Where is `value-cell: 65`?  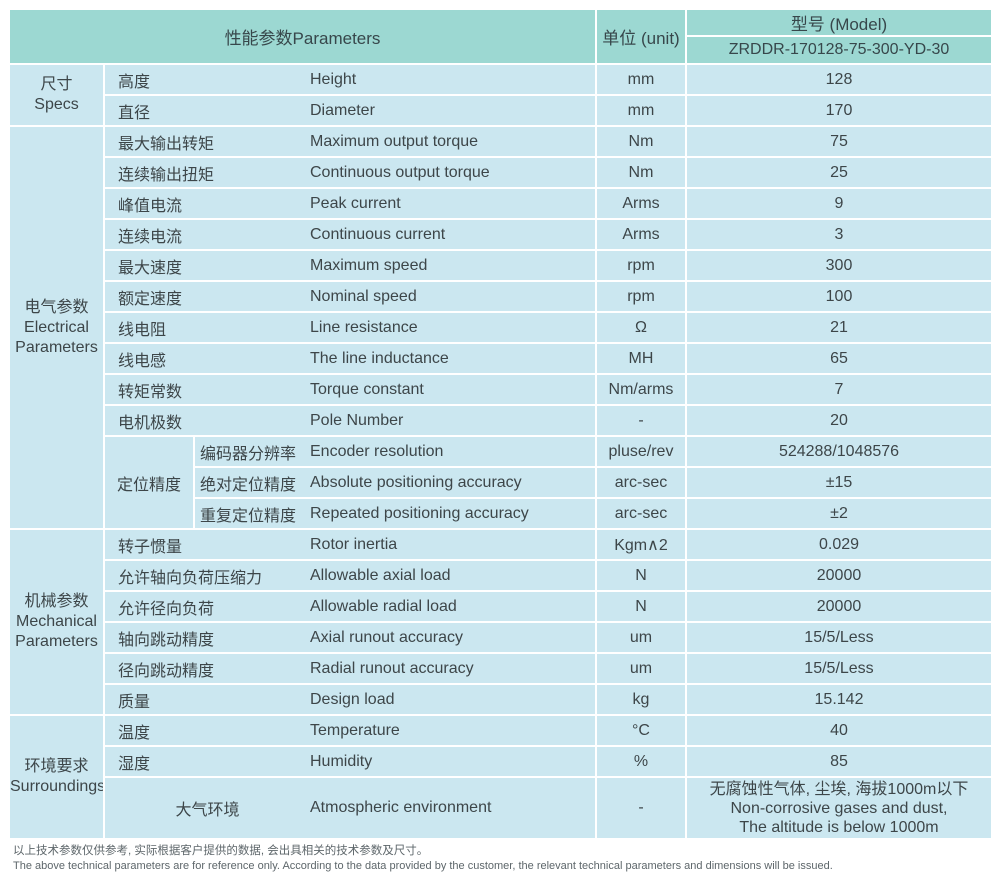 value-cell: 65 is located at coordinates (839, 358).